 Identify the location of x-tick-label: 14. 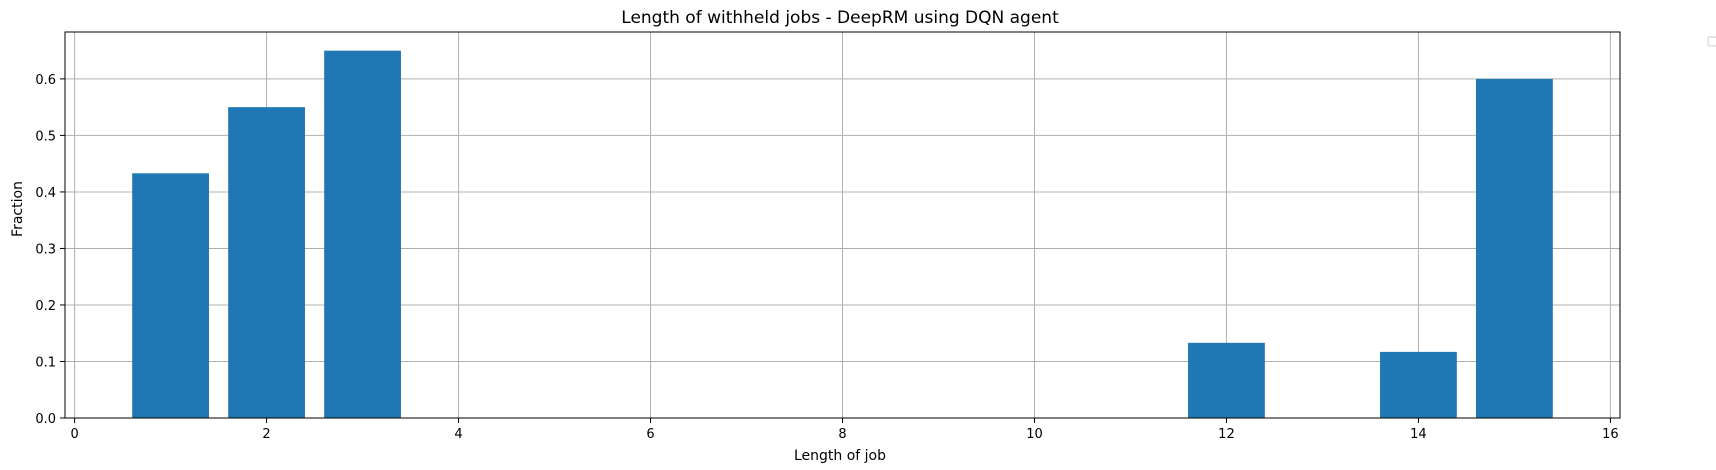
(1418, 434).